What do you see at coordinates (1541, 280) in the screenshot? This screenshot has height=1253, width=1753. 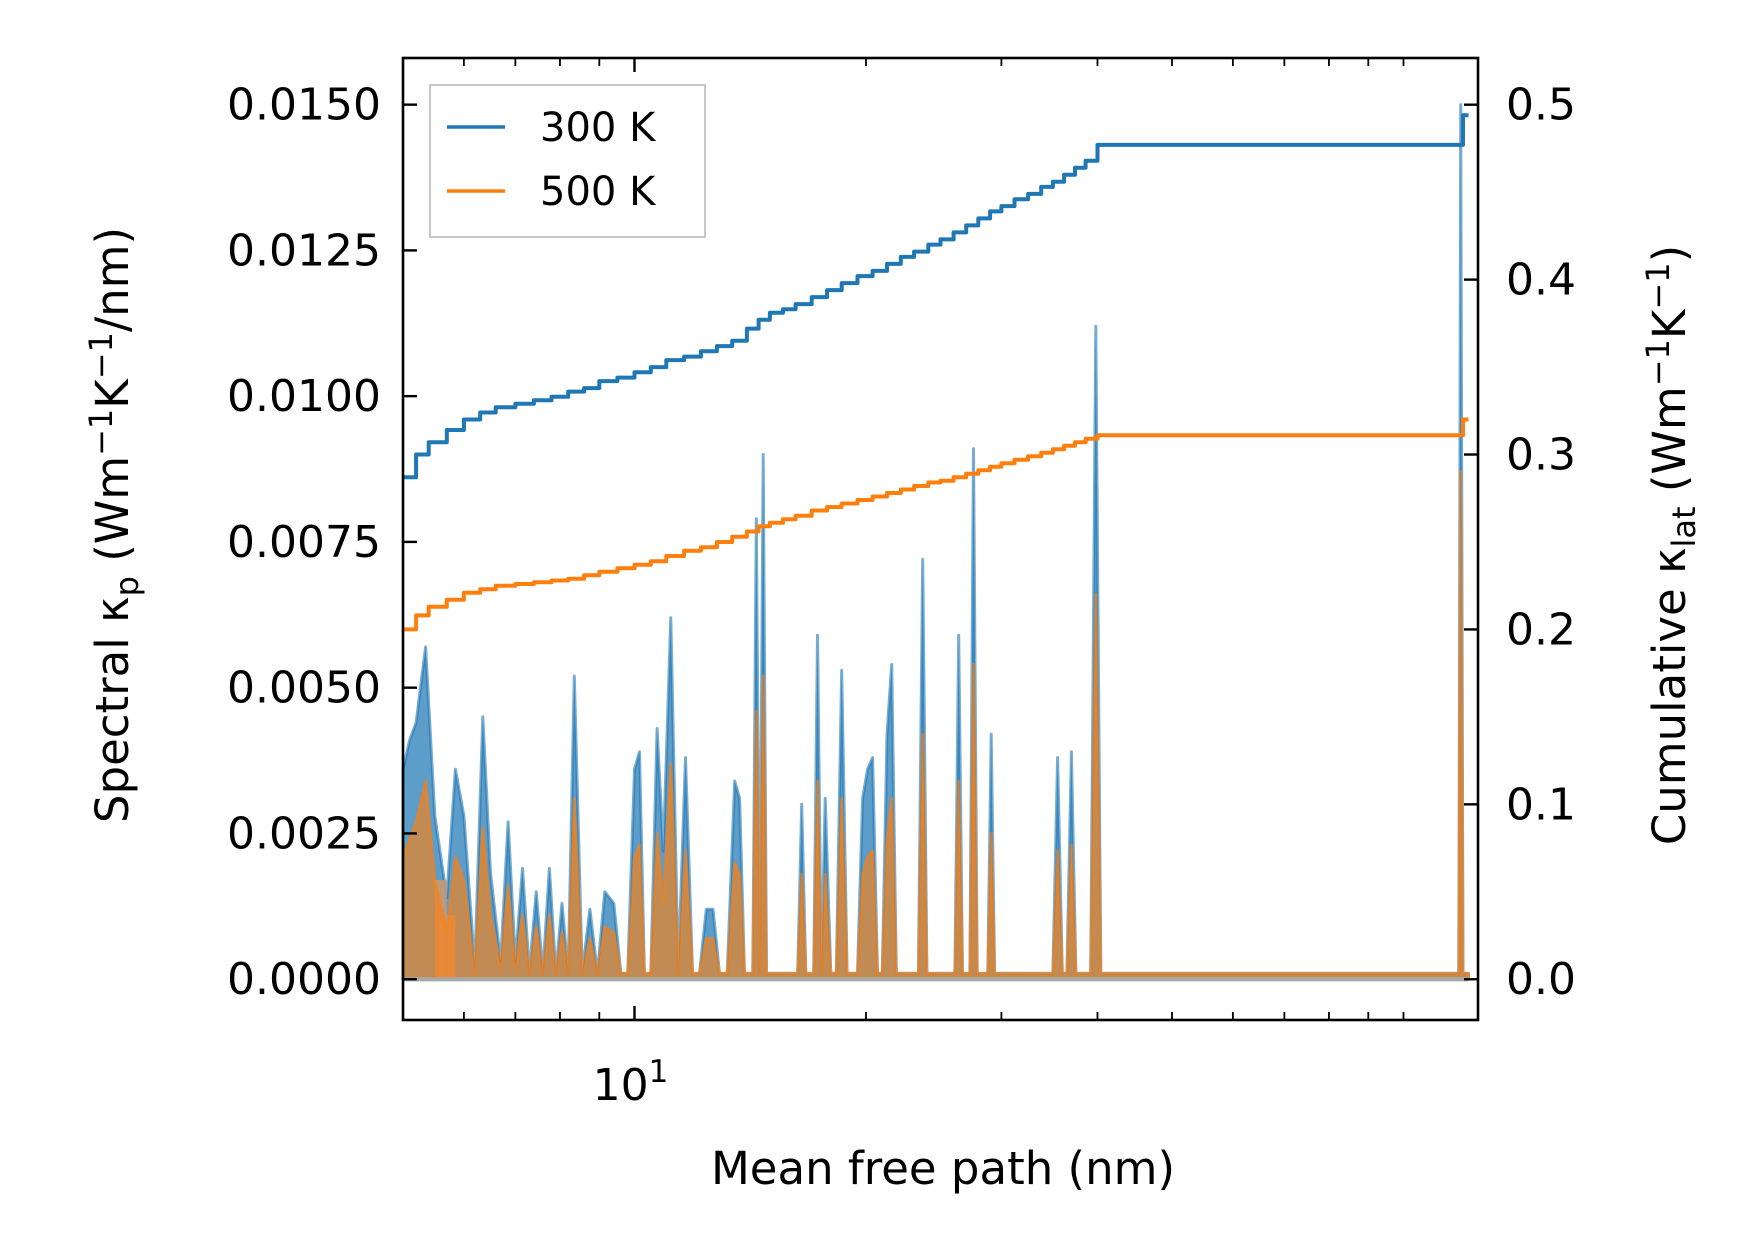 I see `y-right-tick-label-4: 0.4` at bounding box center [1541, 280].